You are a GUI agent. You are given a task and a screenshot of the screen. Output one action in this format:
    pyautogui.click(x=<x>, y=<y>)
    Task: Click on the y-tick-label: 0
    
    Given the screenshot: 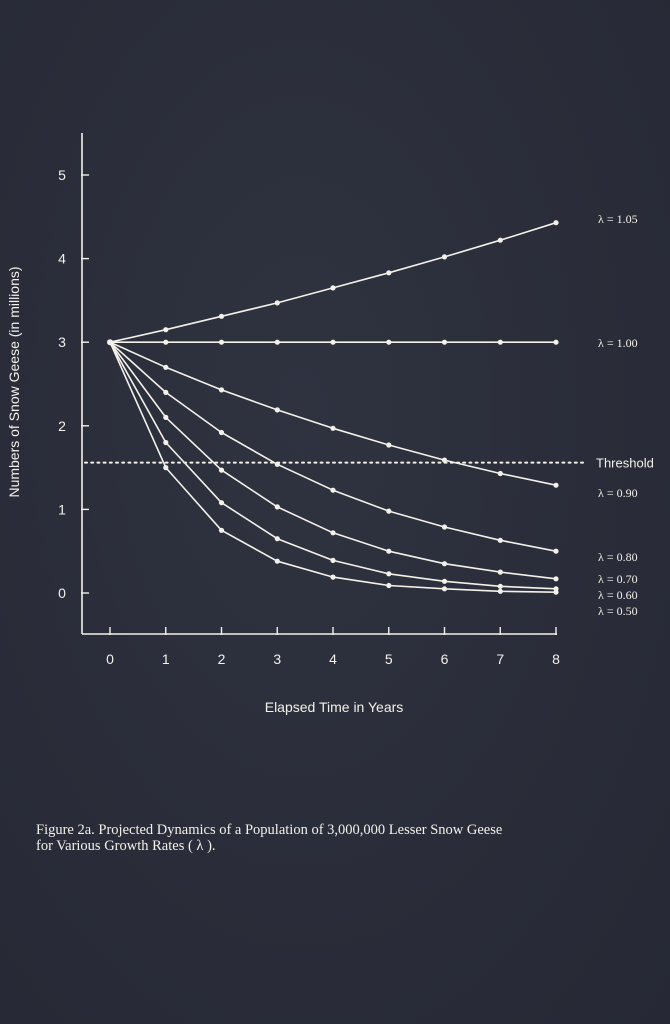 What is the action you would take?
    pyautogui.click(x=62, y=593)
    